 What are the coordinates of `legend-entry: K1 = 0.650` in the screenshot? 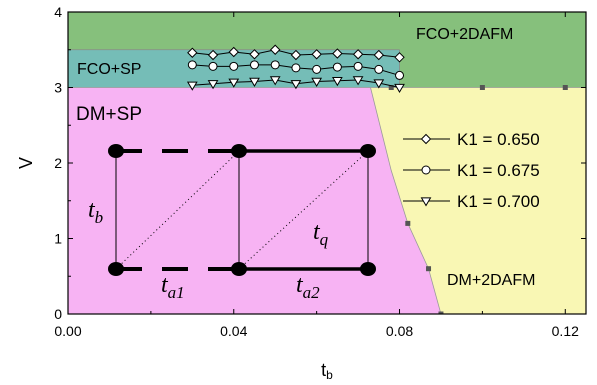 It's located at (471, 139).